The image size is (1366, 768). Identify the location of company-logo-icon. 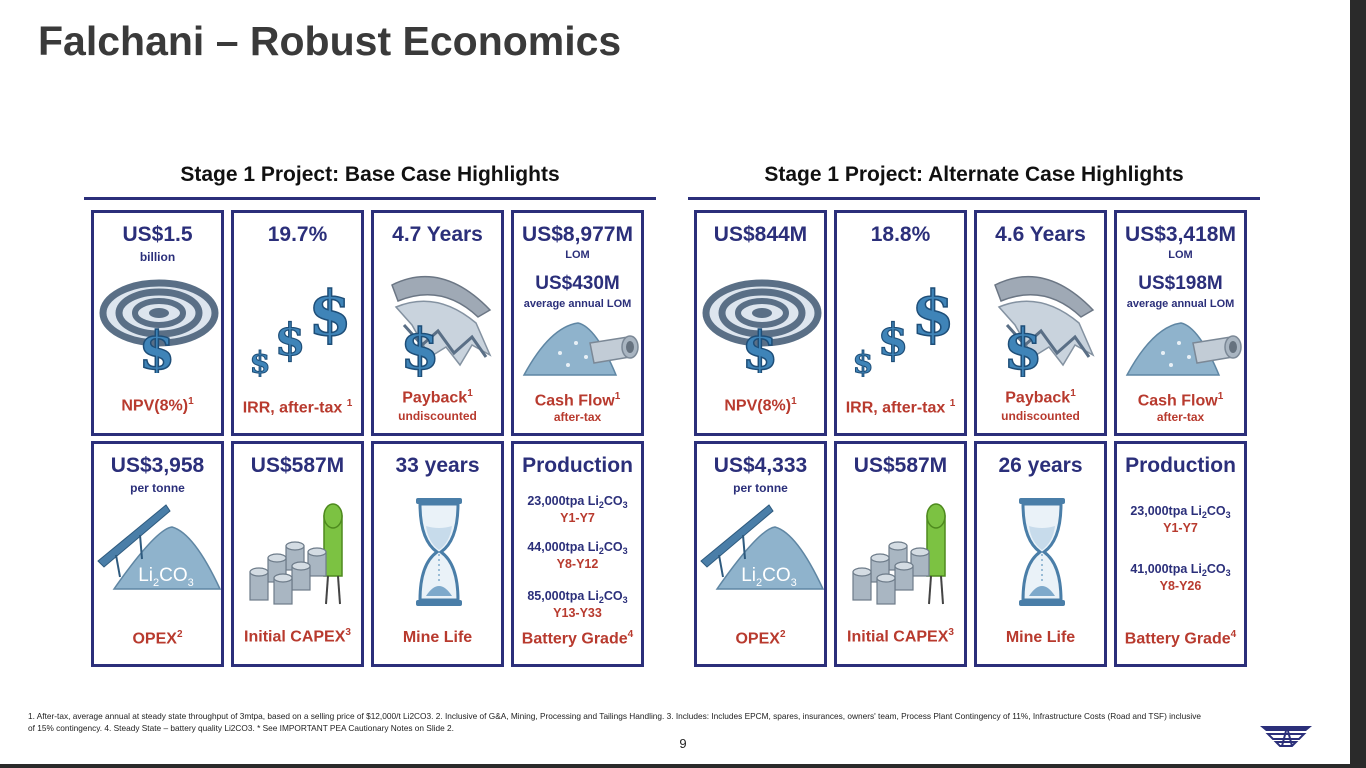
(1286, 736).